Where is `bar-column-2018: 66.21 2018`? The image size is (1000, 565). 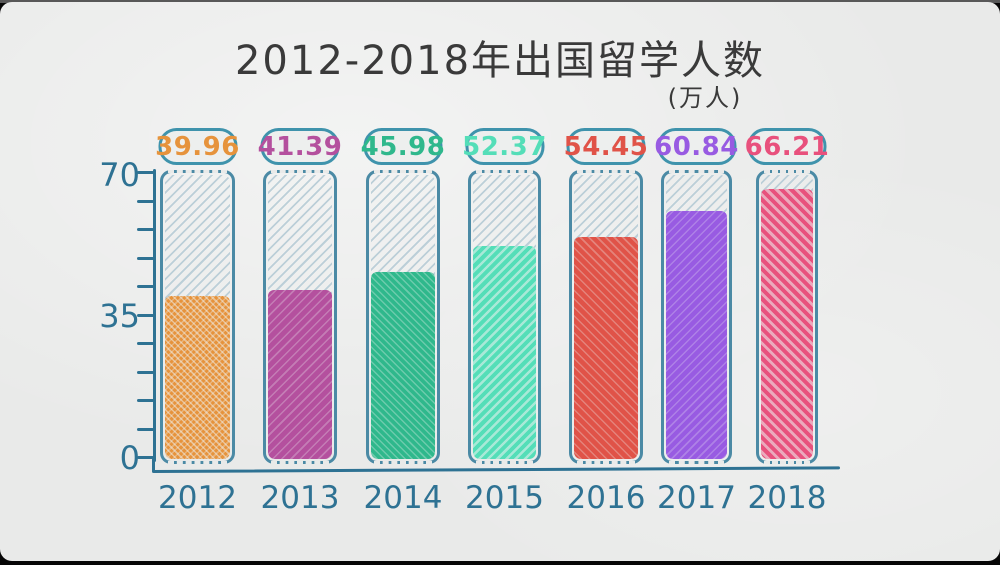
bar-column-2018: 66.21 2018 is located at coordinates (787, 283).